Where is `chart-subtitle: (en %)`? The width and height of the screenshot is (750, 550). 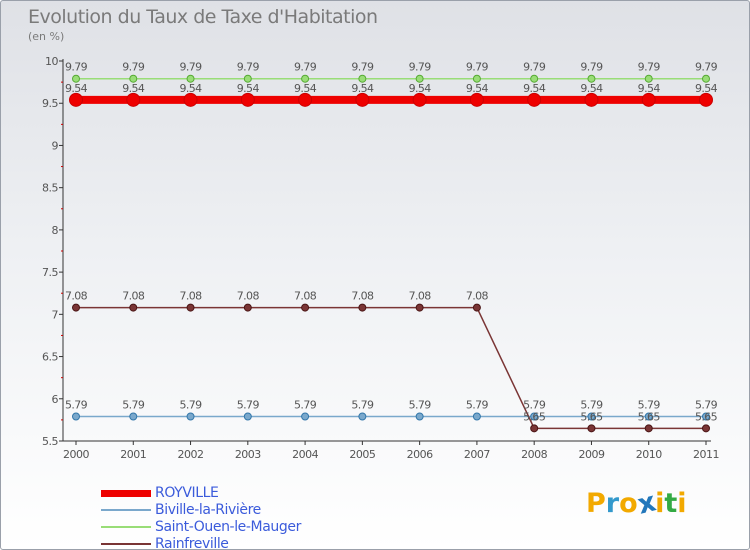
chart-subtitle: (en %) is located at coordinates (46, 36).